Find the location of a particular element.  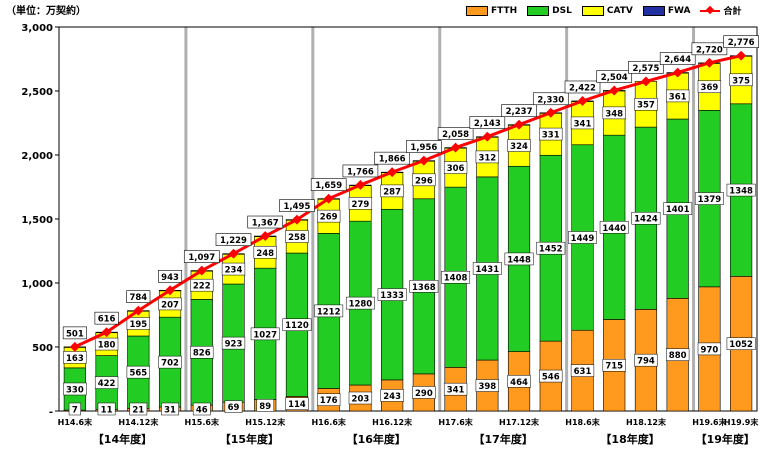

value-label-catv: 296 is located at coordinates (424, 181).